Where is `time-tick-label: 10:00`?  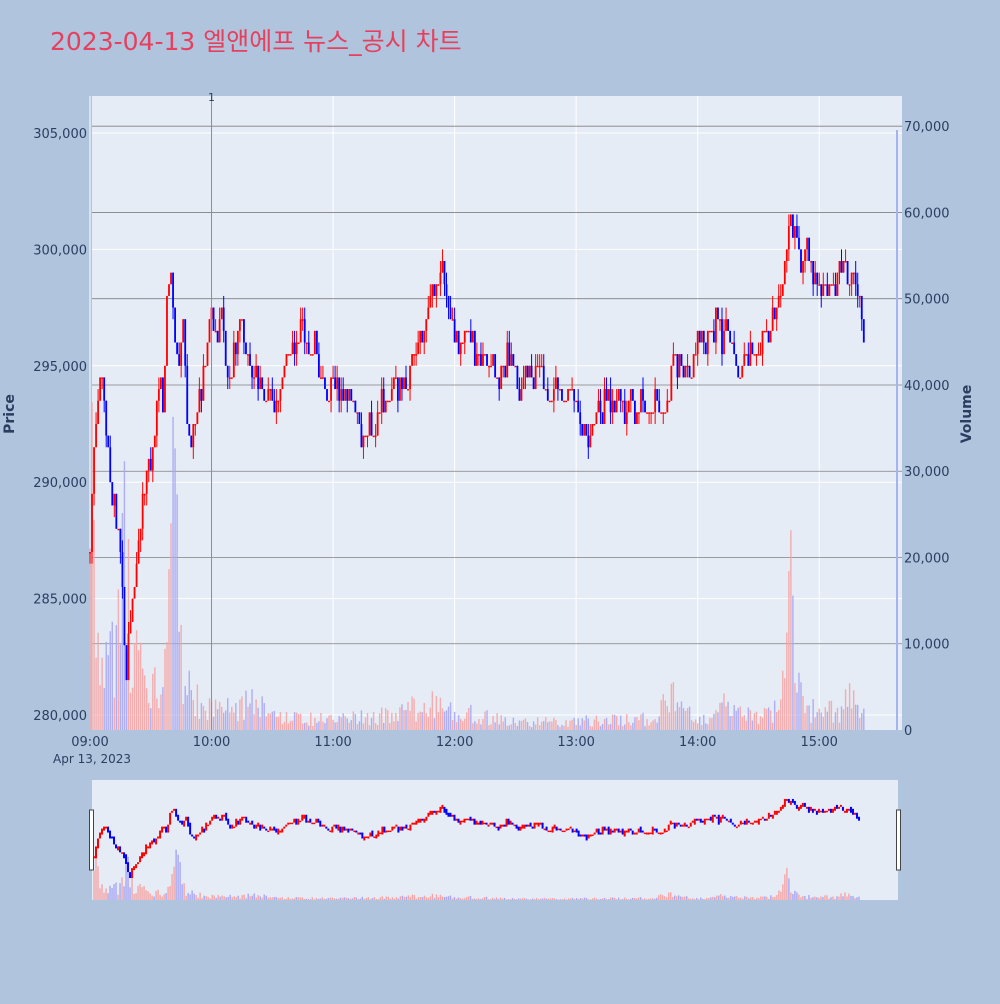
time-tick-label: 10:00 is located at coordinates (211, 742).